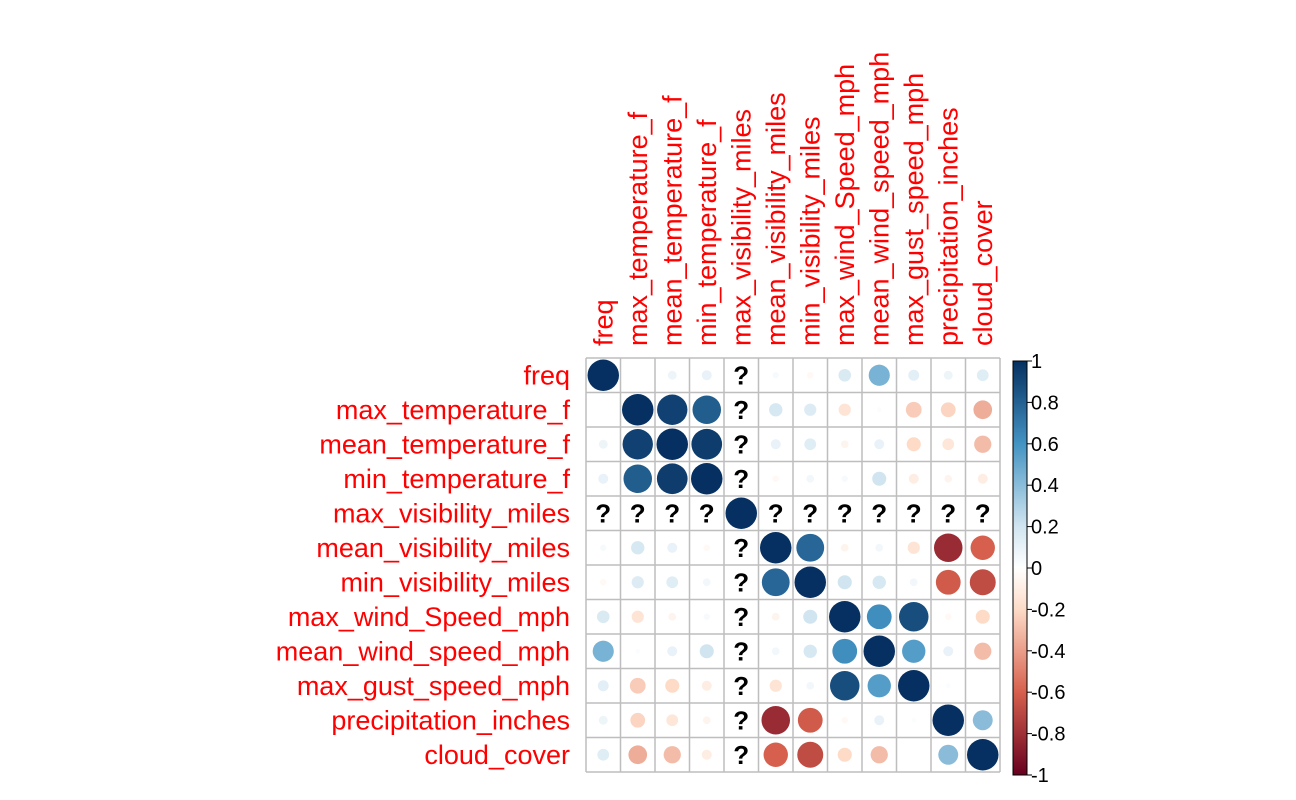 The image size is (1296, 800). Describe the element at coordinates (948, 226) in the screenshot. I see `column-label: precipitation_inches` at that location.